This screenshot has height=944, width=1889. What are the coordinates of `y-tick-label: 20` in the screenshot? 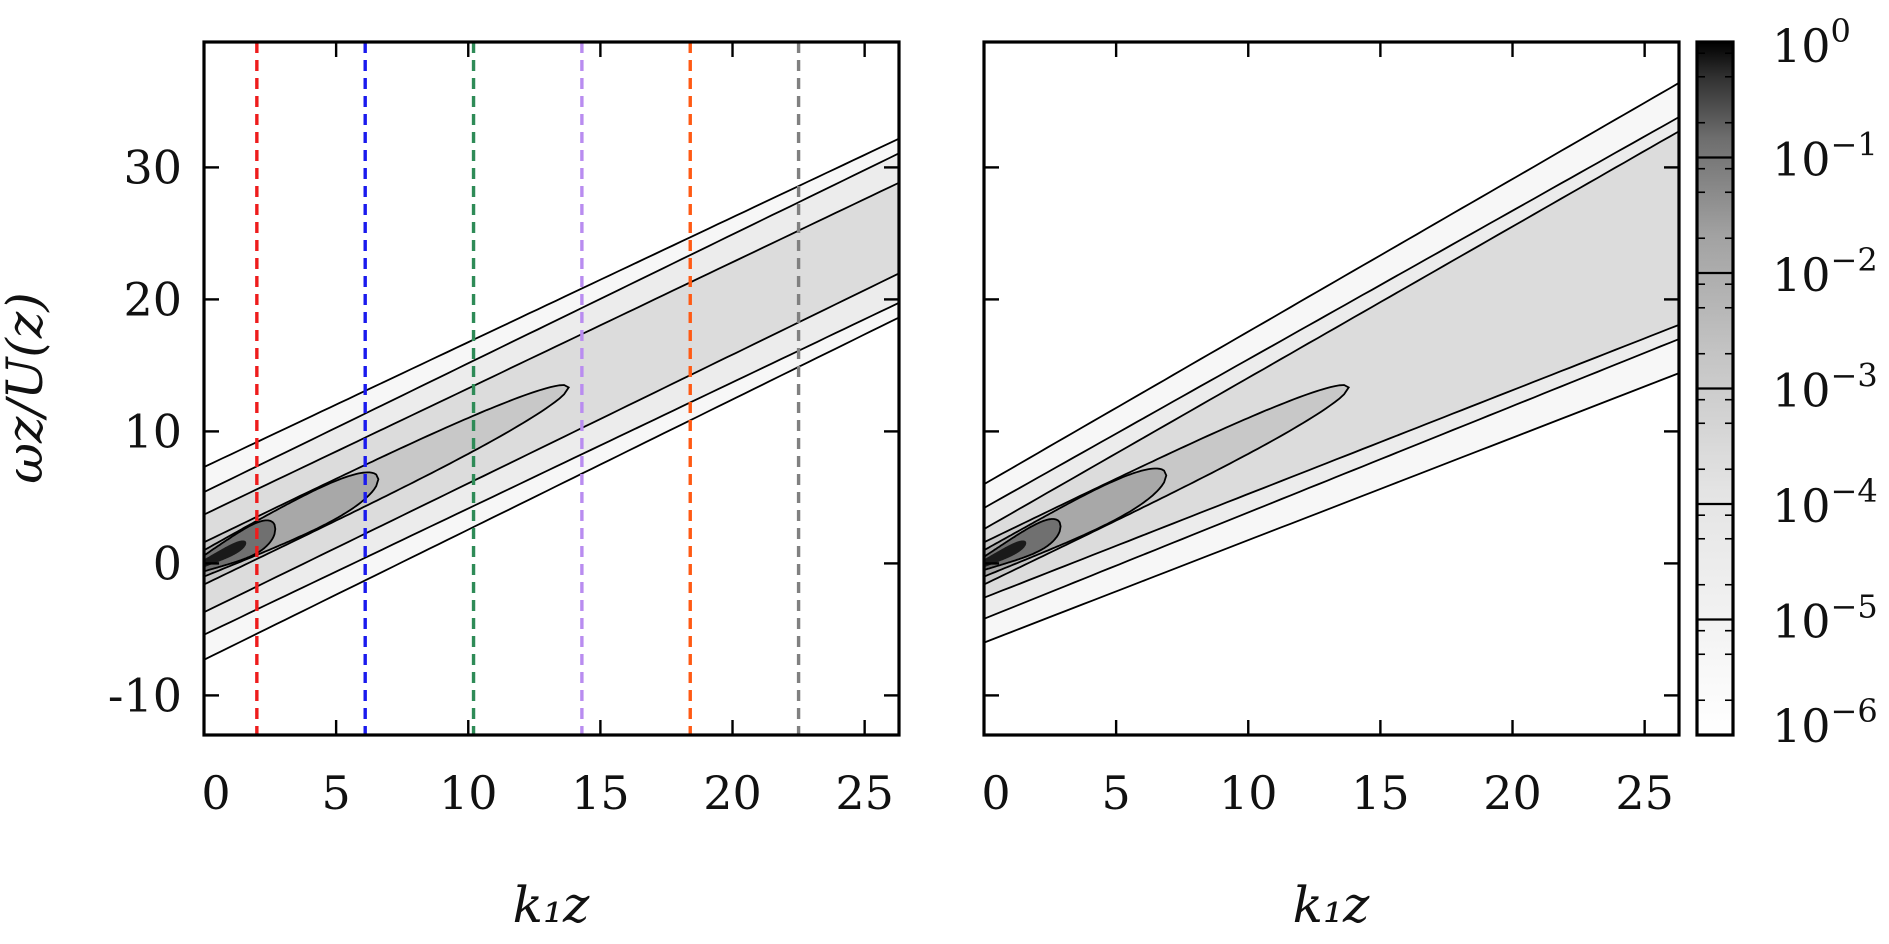 It's located at (152, 299).